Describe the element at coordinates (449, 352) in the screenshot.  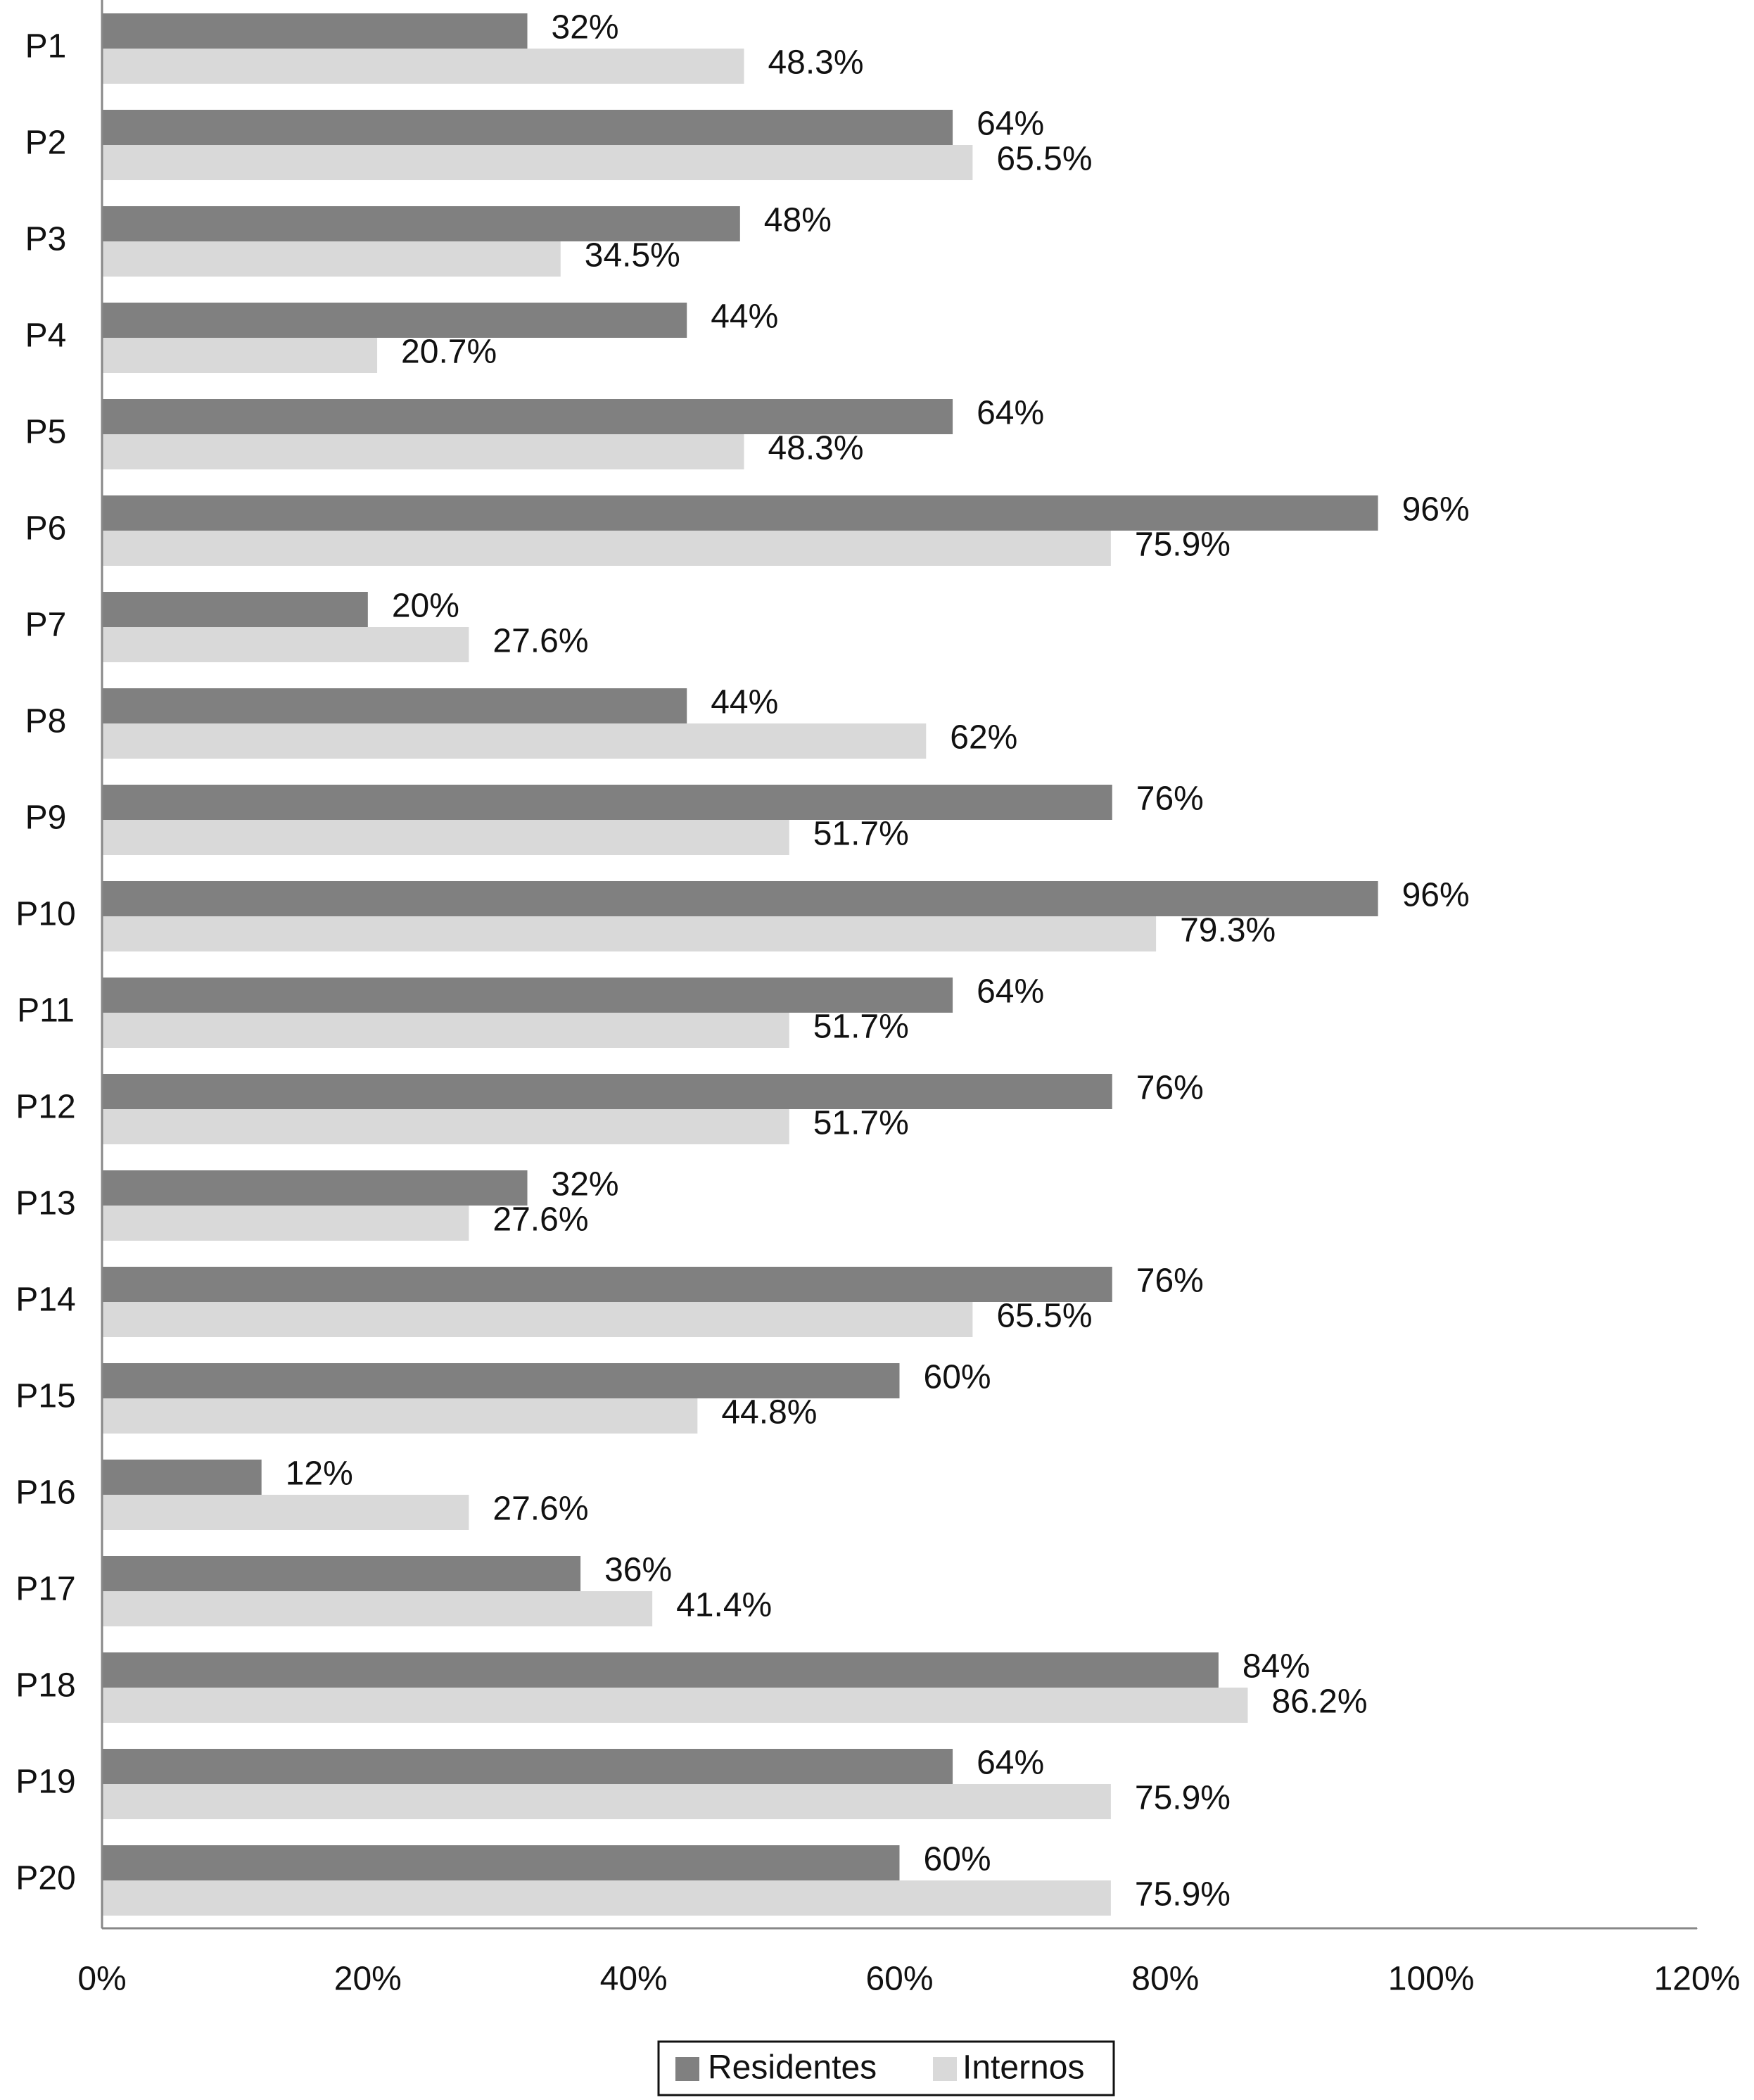
I see `value-label: 20.7%` at that location.